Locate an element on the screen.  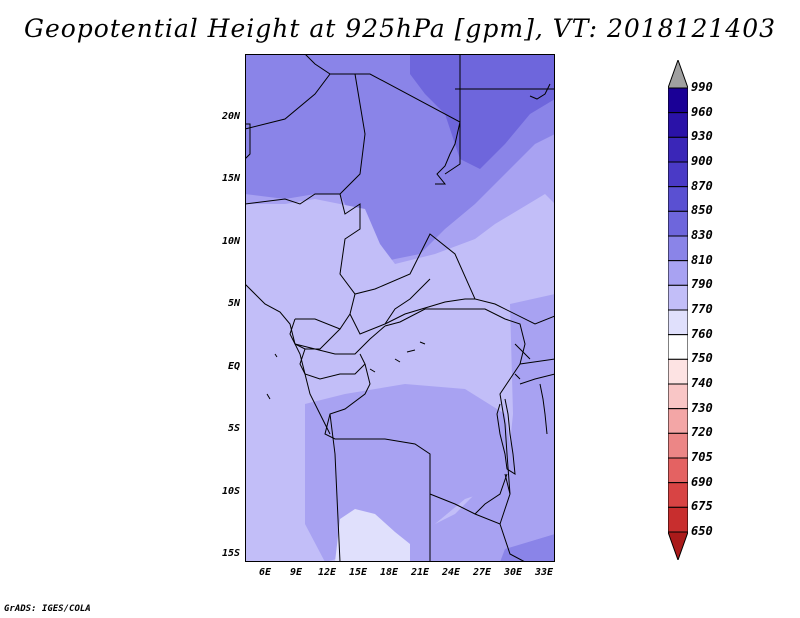
colorbar-bottom-arrow is located at coordinates (678, 546).